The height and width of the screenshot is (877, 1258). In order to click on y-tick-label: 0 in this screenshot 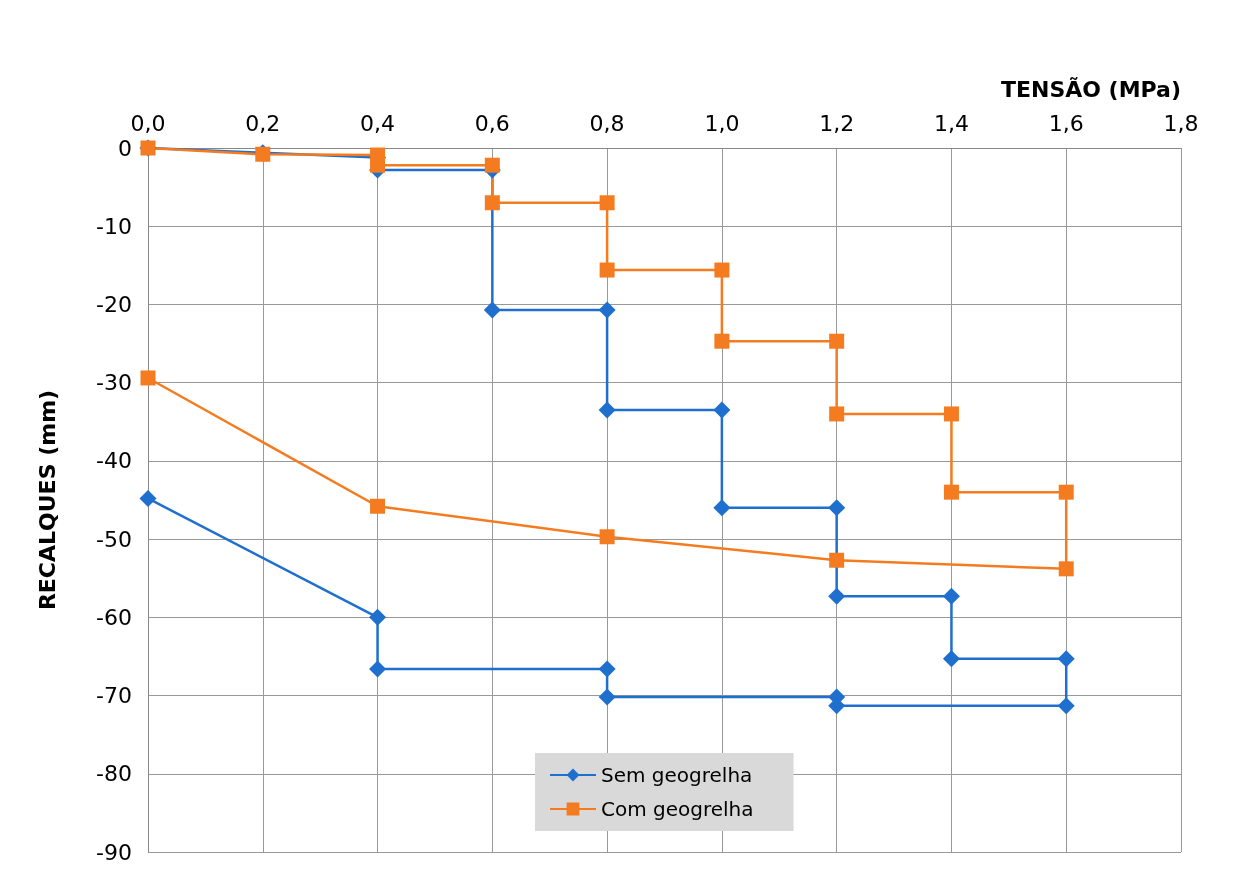, I will do `click(125, 148)`.